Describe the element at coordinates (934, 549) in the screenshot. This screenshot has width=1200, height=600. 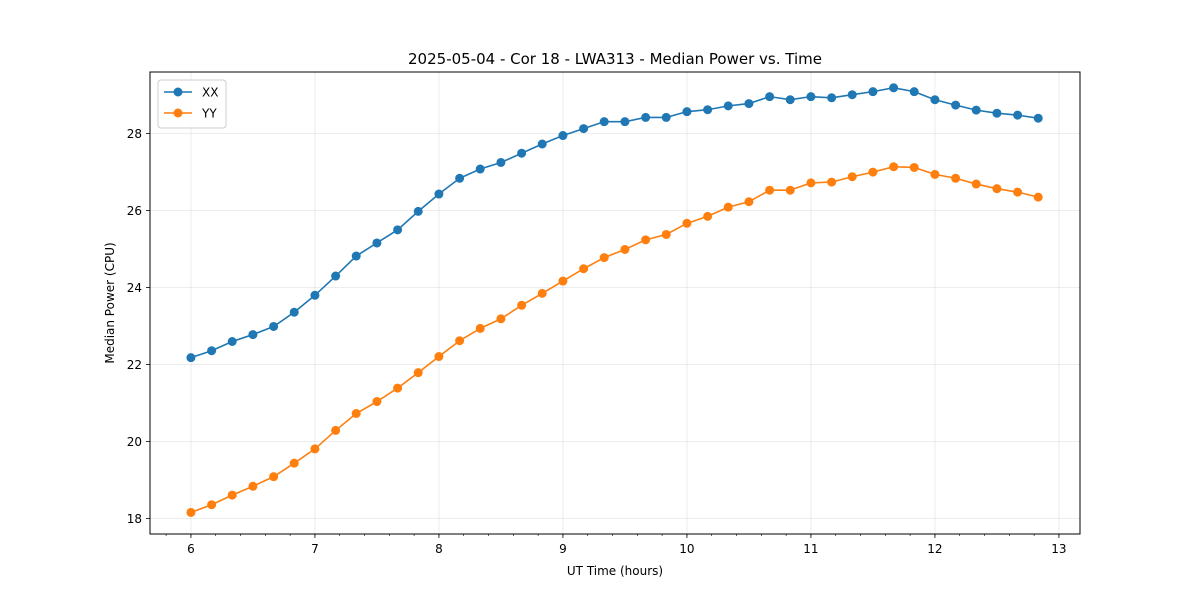
I see `x-tick-label: 12` at that location.